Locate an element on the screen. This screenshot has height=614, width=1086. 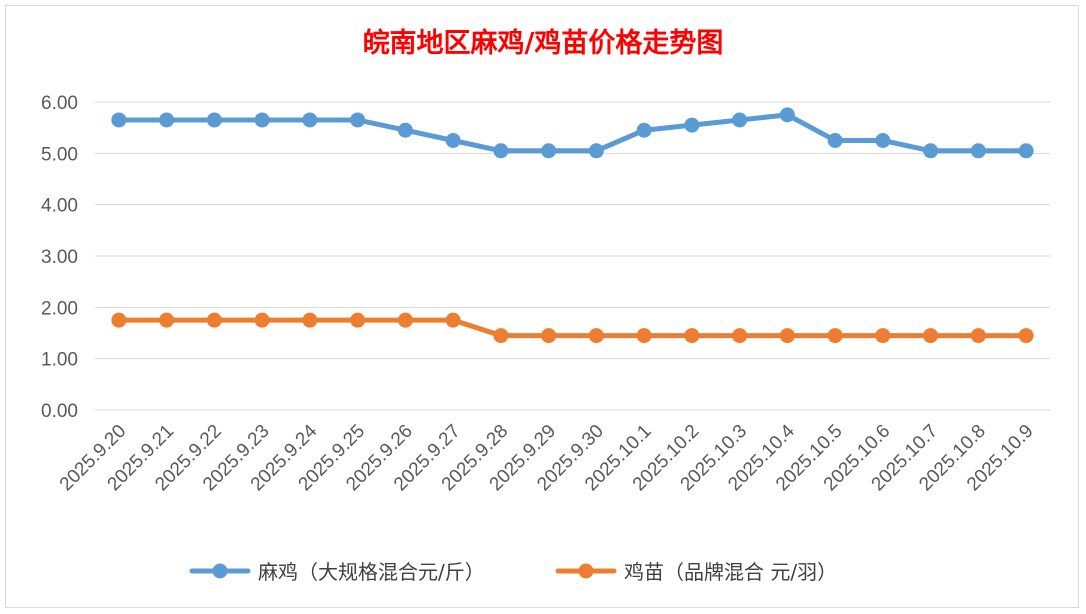
y-tick-label: 6.00 is located at coordinates (59, 103).